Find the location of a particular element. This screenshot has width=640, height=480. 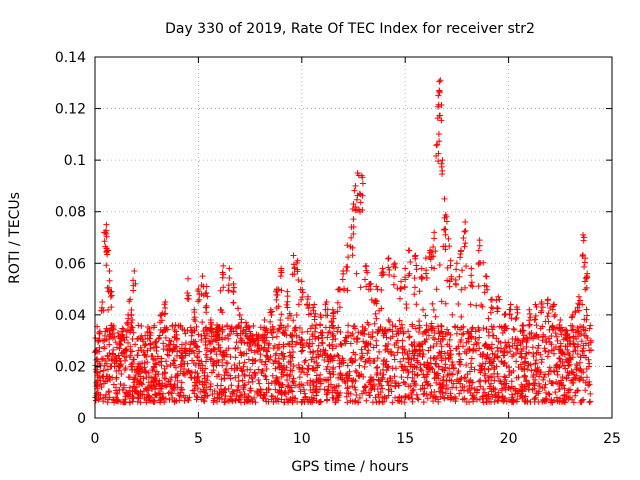

x-tick-label: 10 is located at coordinates (302, 439).